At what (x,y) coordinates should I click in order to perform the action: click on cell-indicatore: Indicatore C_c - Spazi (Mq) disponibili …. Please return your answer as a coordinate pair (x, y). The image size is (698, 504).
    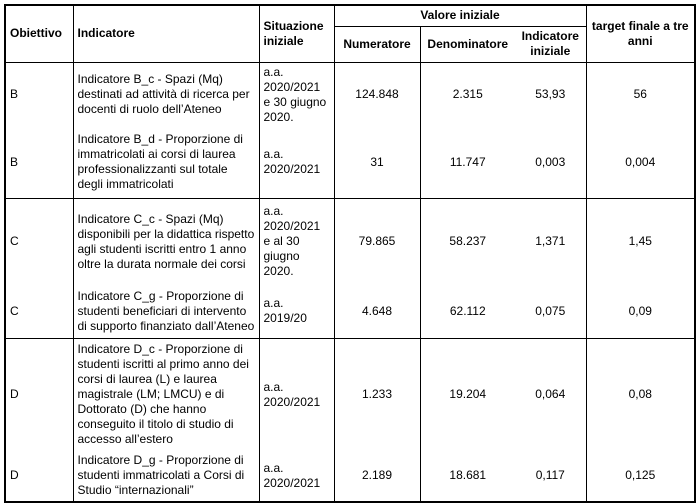
    Looking at the image, I should click on (166, 241).